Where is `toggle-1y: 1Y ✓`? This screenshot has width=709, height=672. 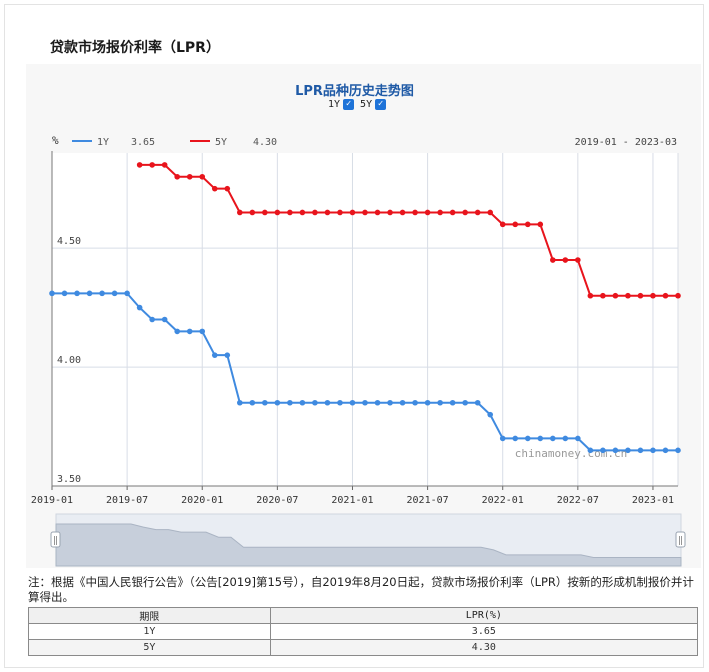 toggle-1y: 1Y ✓ is located at coordinates (341, 104).